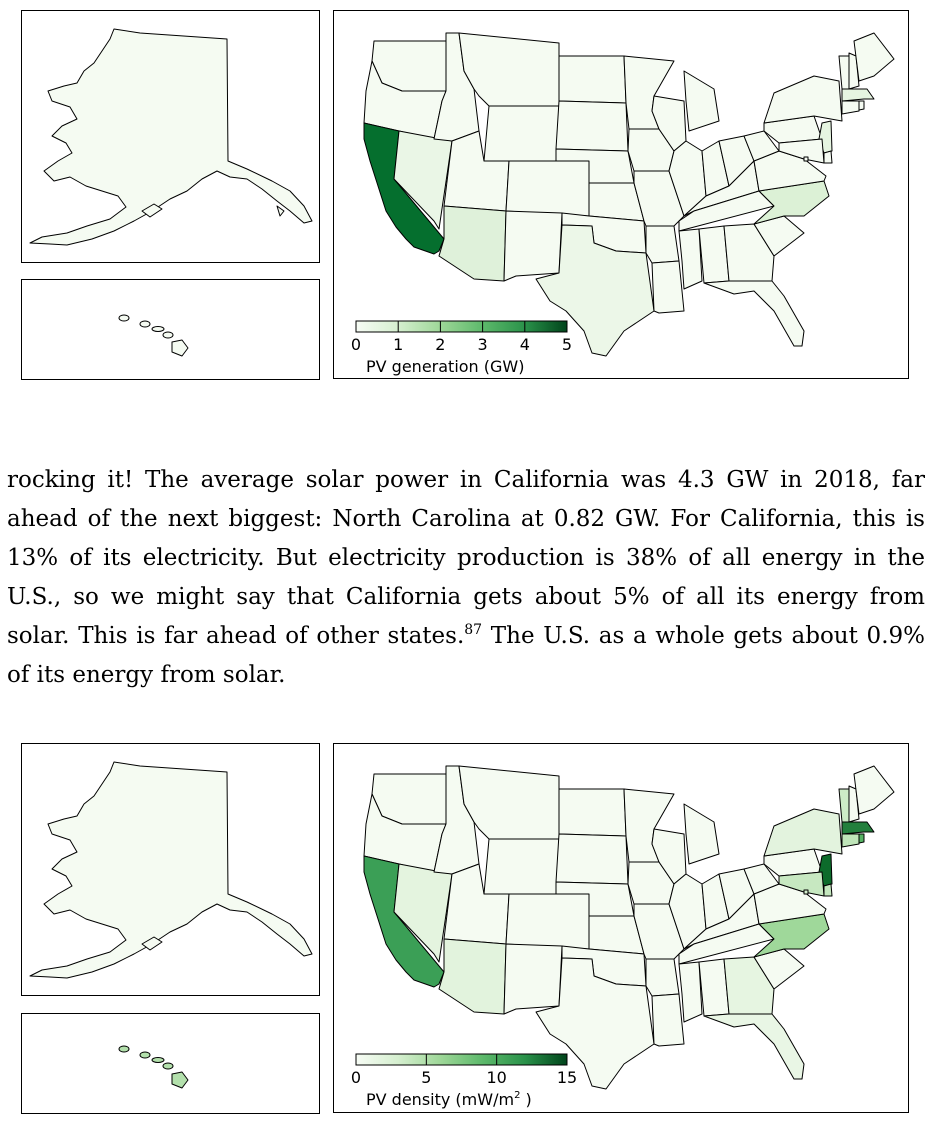  What do you see at coordinates (445, 366) in the screenshot?
I see `colorbar-label: PV generation (GW)` at bounding box center [445, 366].